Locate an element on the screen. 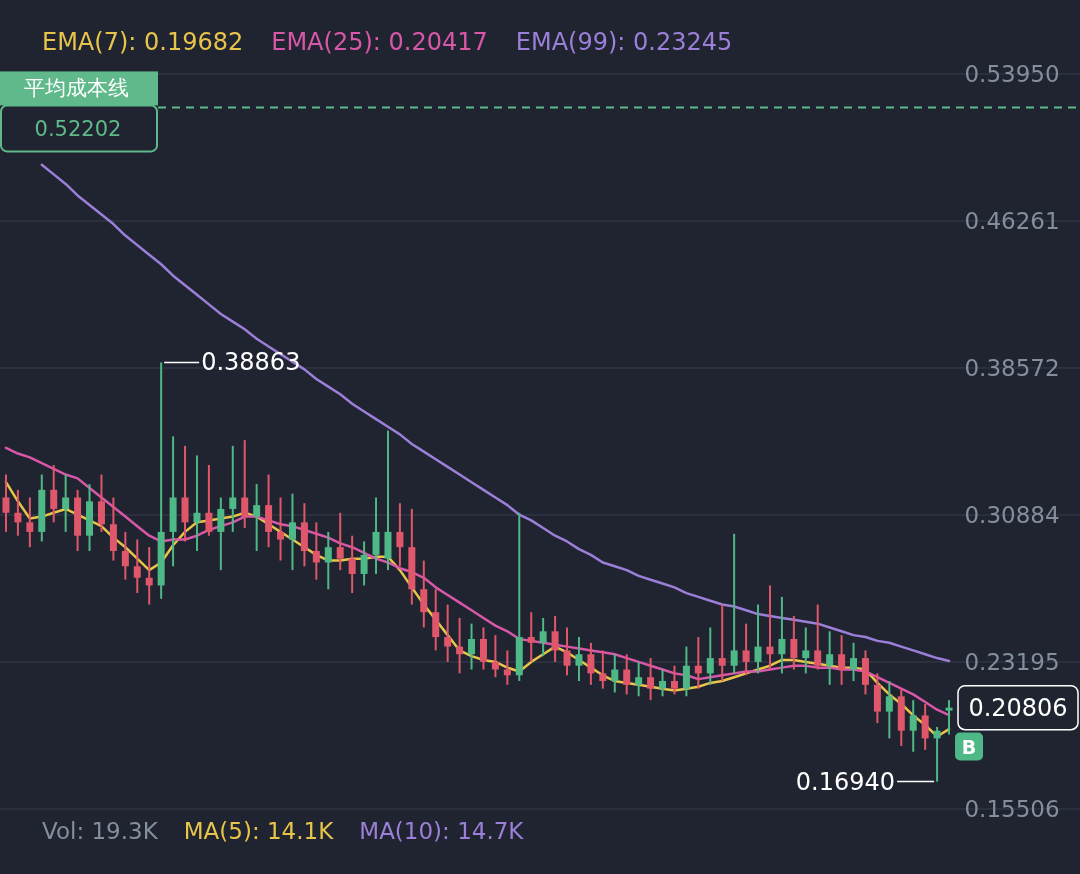 Image resolution: width=1080 pixels, height=874 pixels. y-tick-label: 0.23195 is located at coordinates (1012, 662).